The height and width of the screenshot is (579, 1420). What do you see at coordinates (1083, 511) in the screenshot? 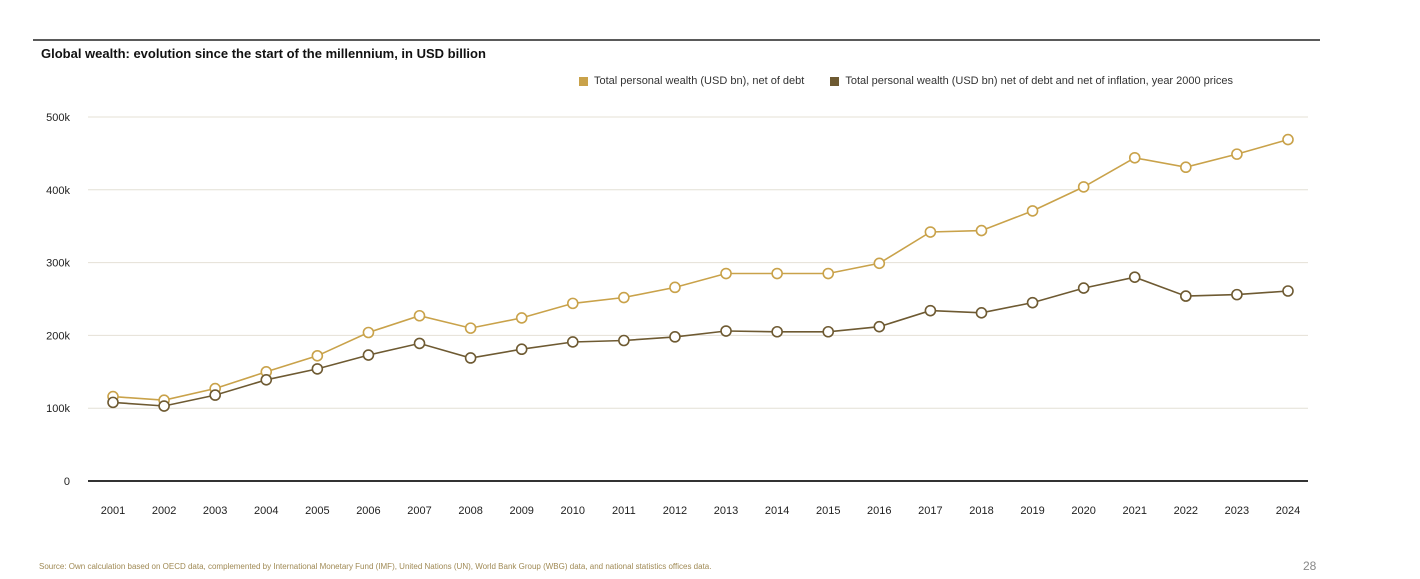
I see `x-tick-label: 2020` at bounding box center [1083, 511].